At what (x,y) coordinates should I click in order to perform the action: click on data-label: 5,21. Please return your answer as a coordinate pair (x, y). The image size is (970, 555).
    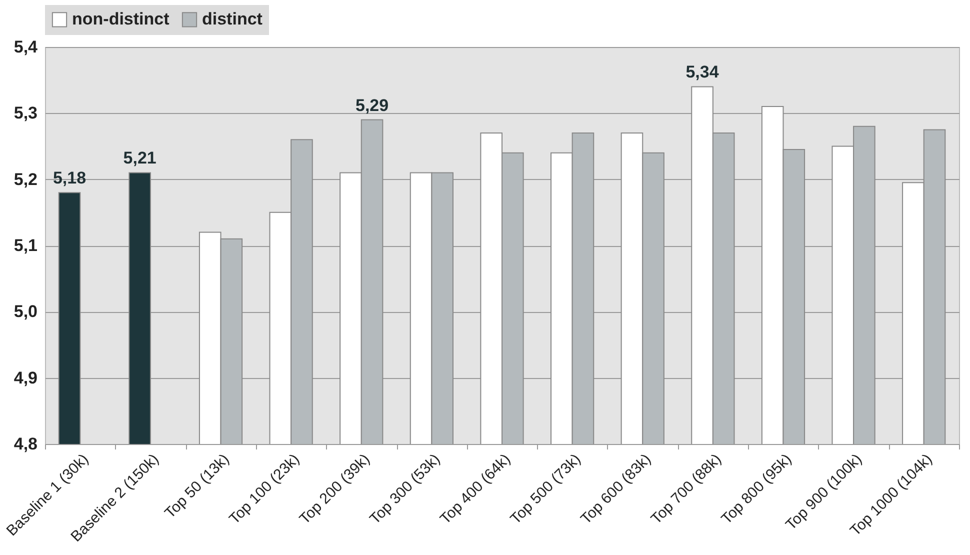
    Looking at the image, I should click on (139, 158).